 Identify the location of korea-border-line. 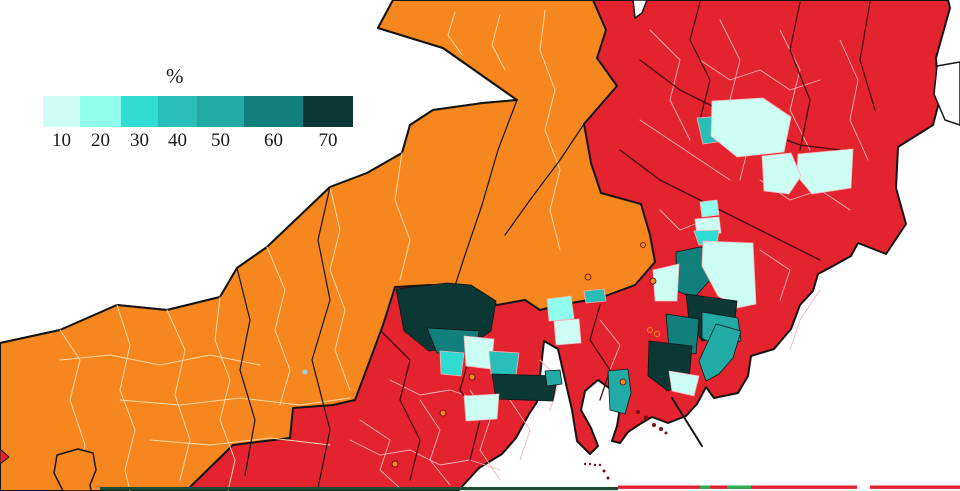
(687, 422).